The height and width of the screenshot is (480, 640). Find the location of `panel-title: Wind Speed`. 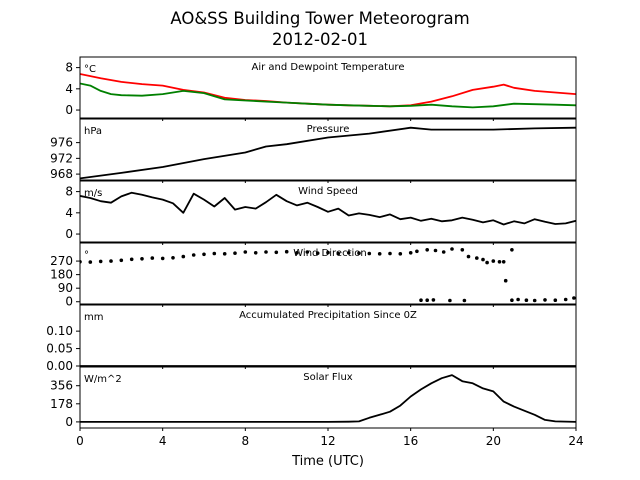

panel-title: Wind Speed is located at coordinates (328, 191).